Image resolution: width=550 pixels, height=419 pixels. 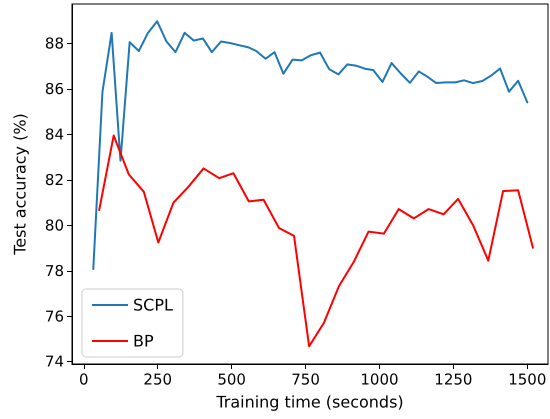 What do you see at coordinates (54, 316) in the screenshot?
I see `y-tick-label: 76` at bounding box center [54, 316].